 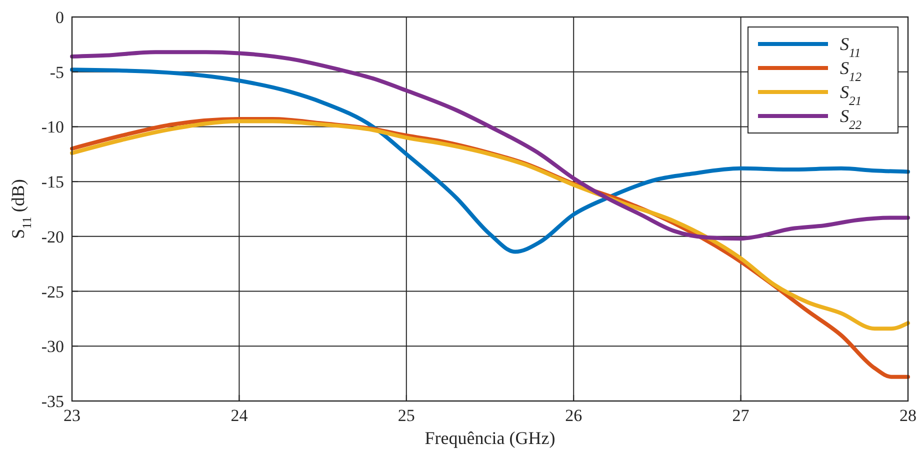 What do you see at coordinates (851, 119) in the screenshot?
I see `legend-label: S$_{22}$` at bounding box center [851, 119].